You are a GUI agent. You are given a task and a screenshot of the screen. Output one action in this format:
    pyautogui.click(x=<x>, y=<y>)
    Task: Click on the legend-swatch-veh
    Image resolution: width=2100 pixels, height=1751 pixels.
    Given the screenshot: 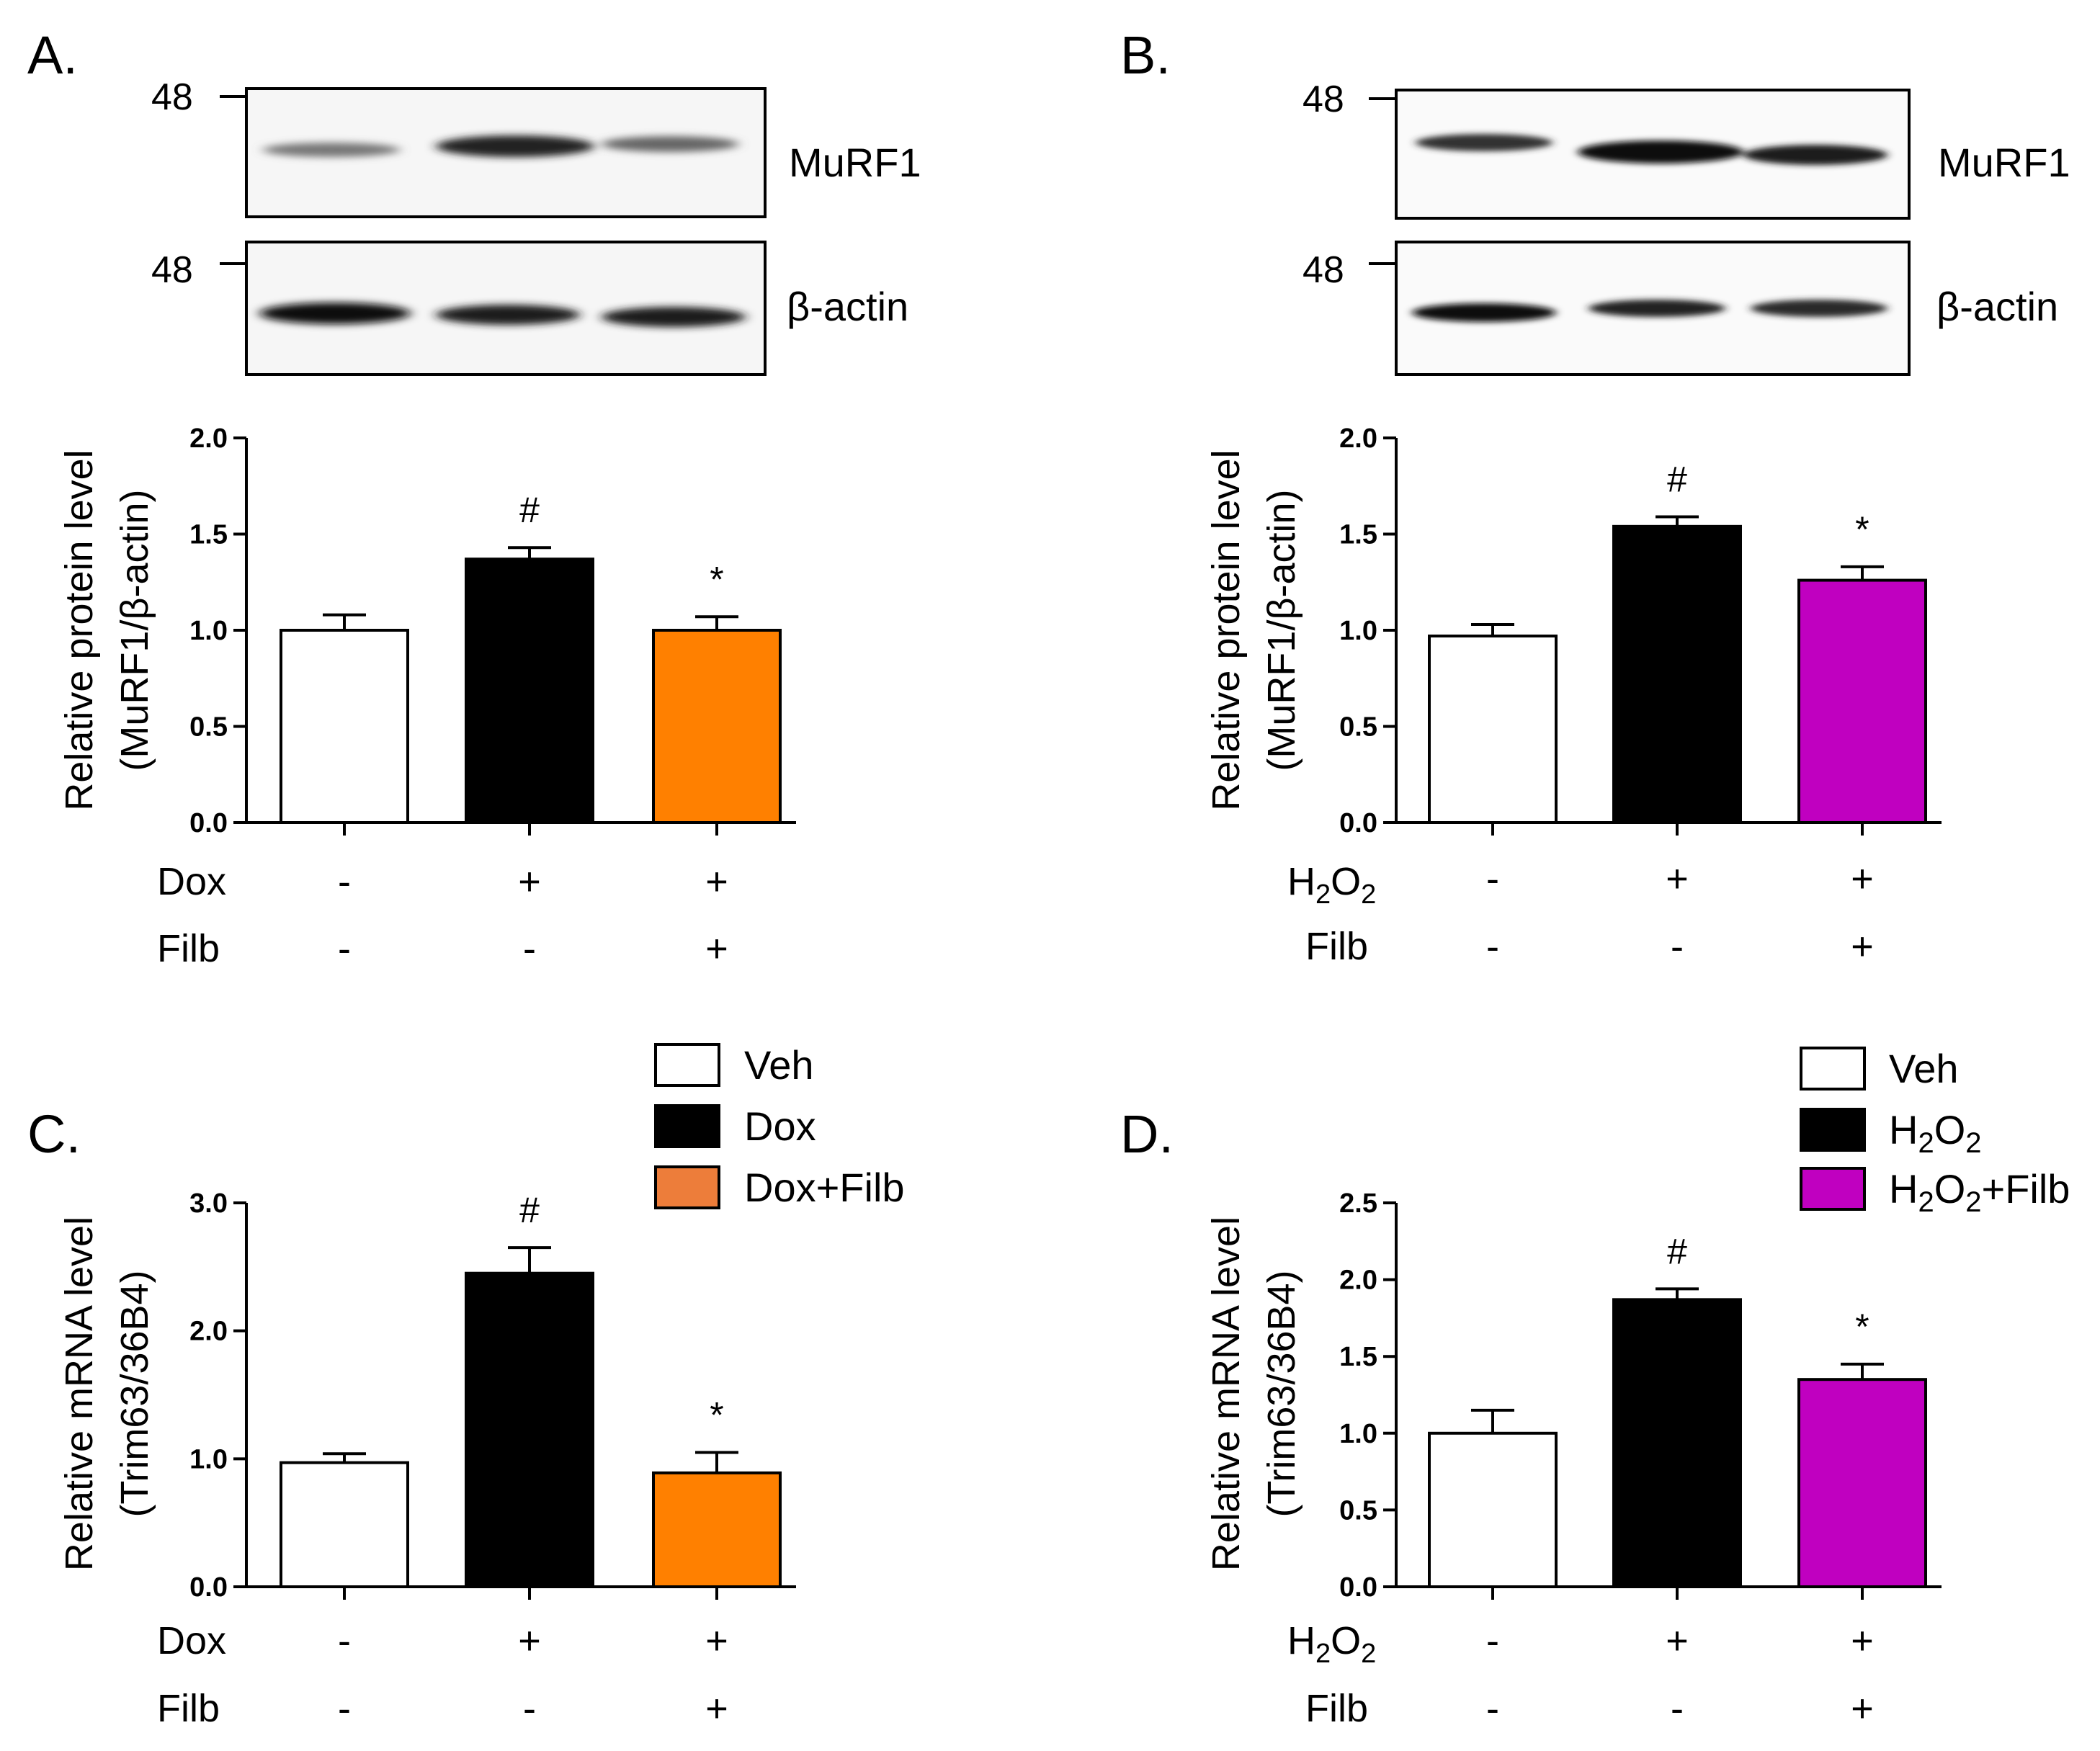 What is the action you would take?
    pyautogui.click(x=1833, y=1069)
    